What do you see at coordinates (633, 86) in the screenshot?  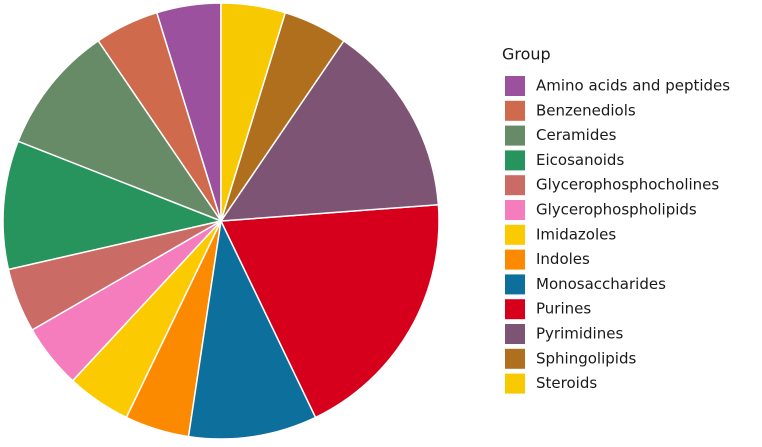 I see `legend-label: Amino acids and peptides` at bounding box center [633, 86].